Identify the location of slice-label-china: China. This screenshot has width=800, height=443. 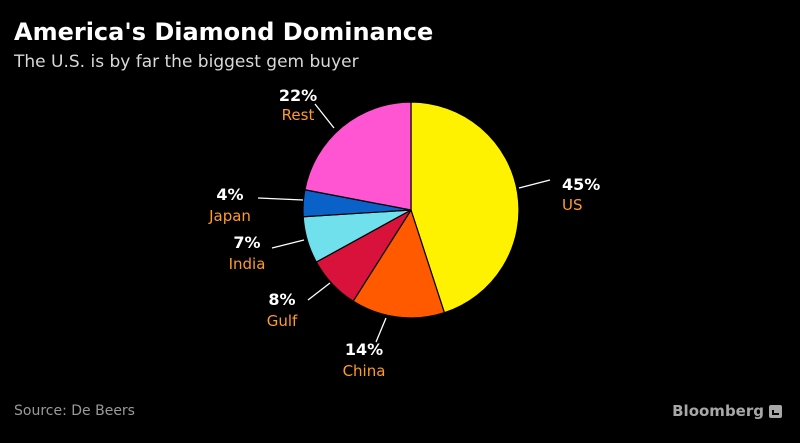
(364, 371).